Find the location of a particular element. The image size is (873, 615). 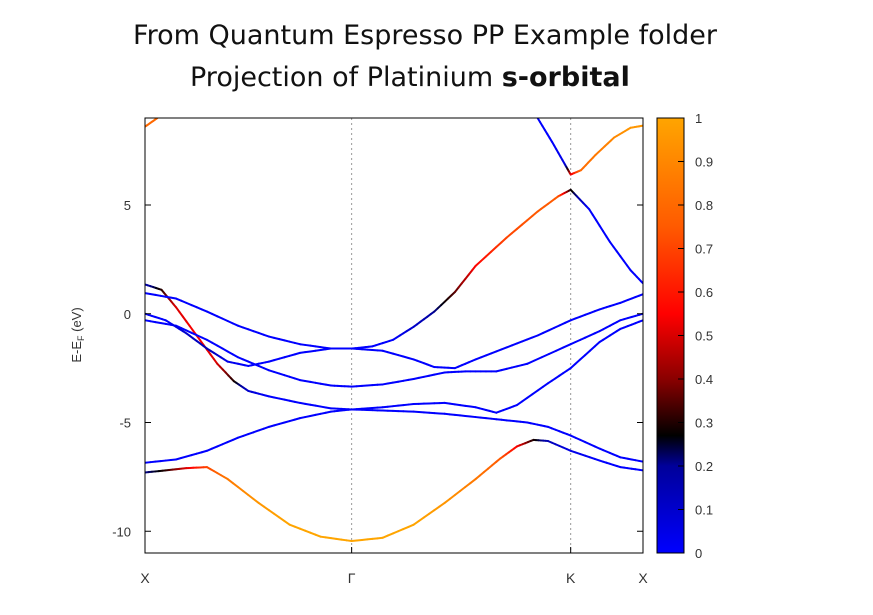

y-tick-label: -5 is located at coordinates (125, 423).